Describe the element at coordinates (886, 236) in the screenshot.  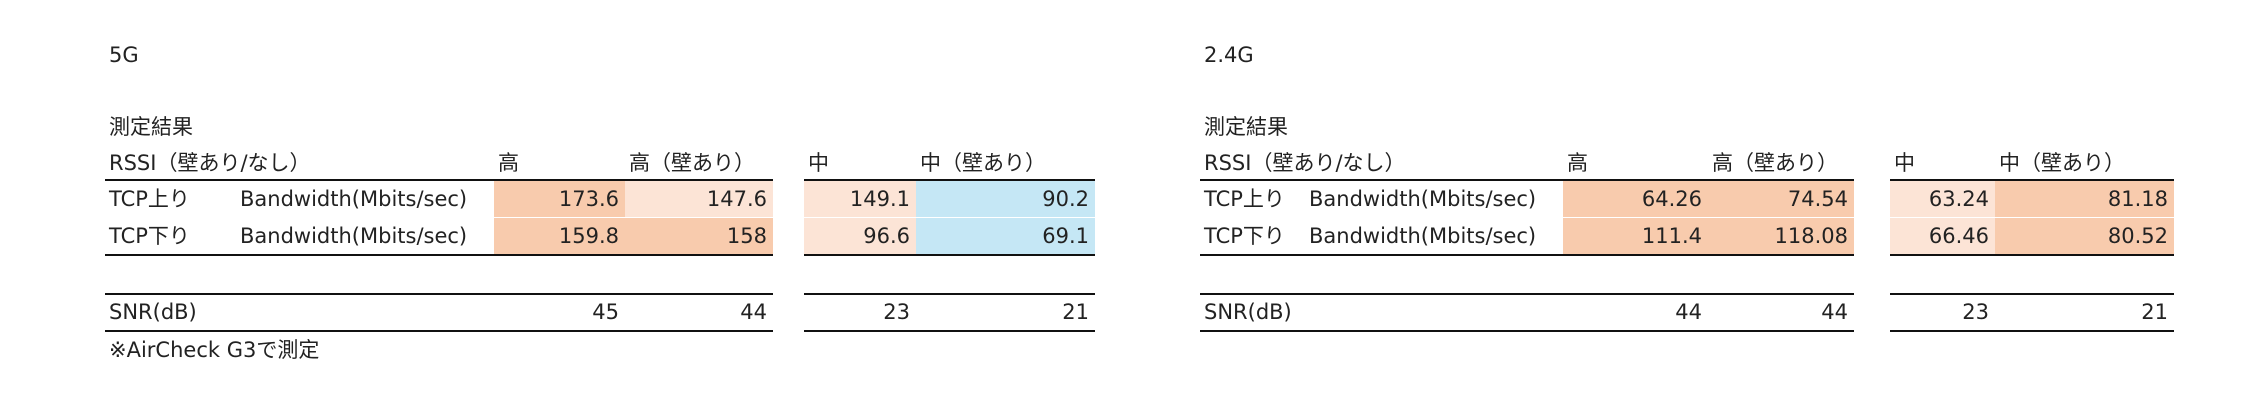
I see `value-cell: 96.6` at that location.